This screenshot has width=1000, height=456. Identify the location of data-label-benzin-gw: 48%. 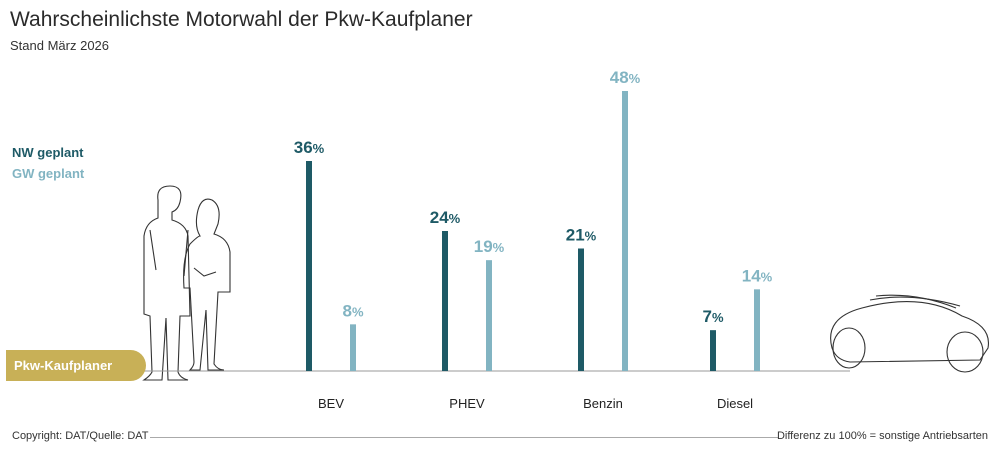
(625, 77).